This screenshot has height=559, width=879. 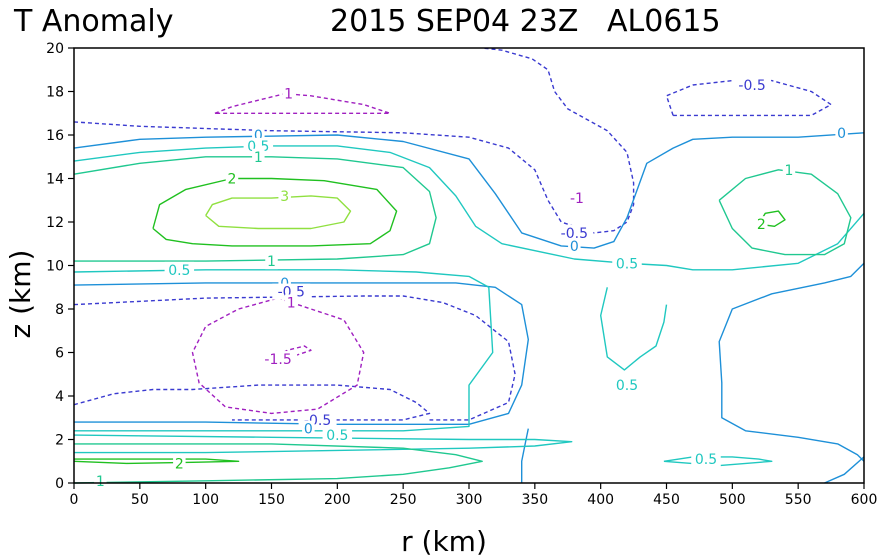 I want to click on y-tick-label: 12, so click(x=55, y=223).